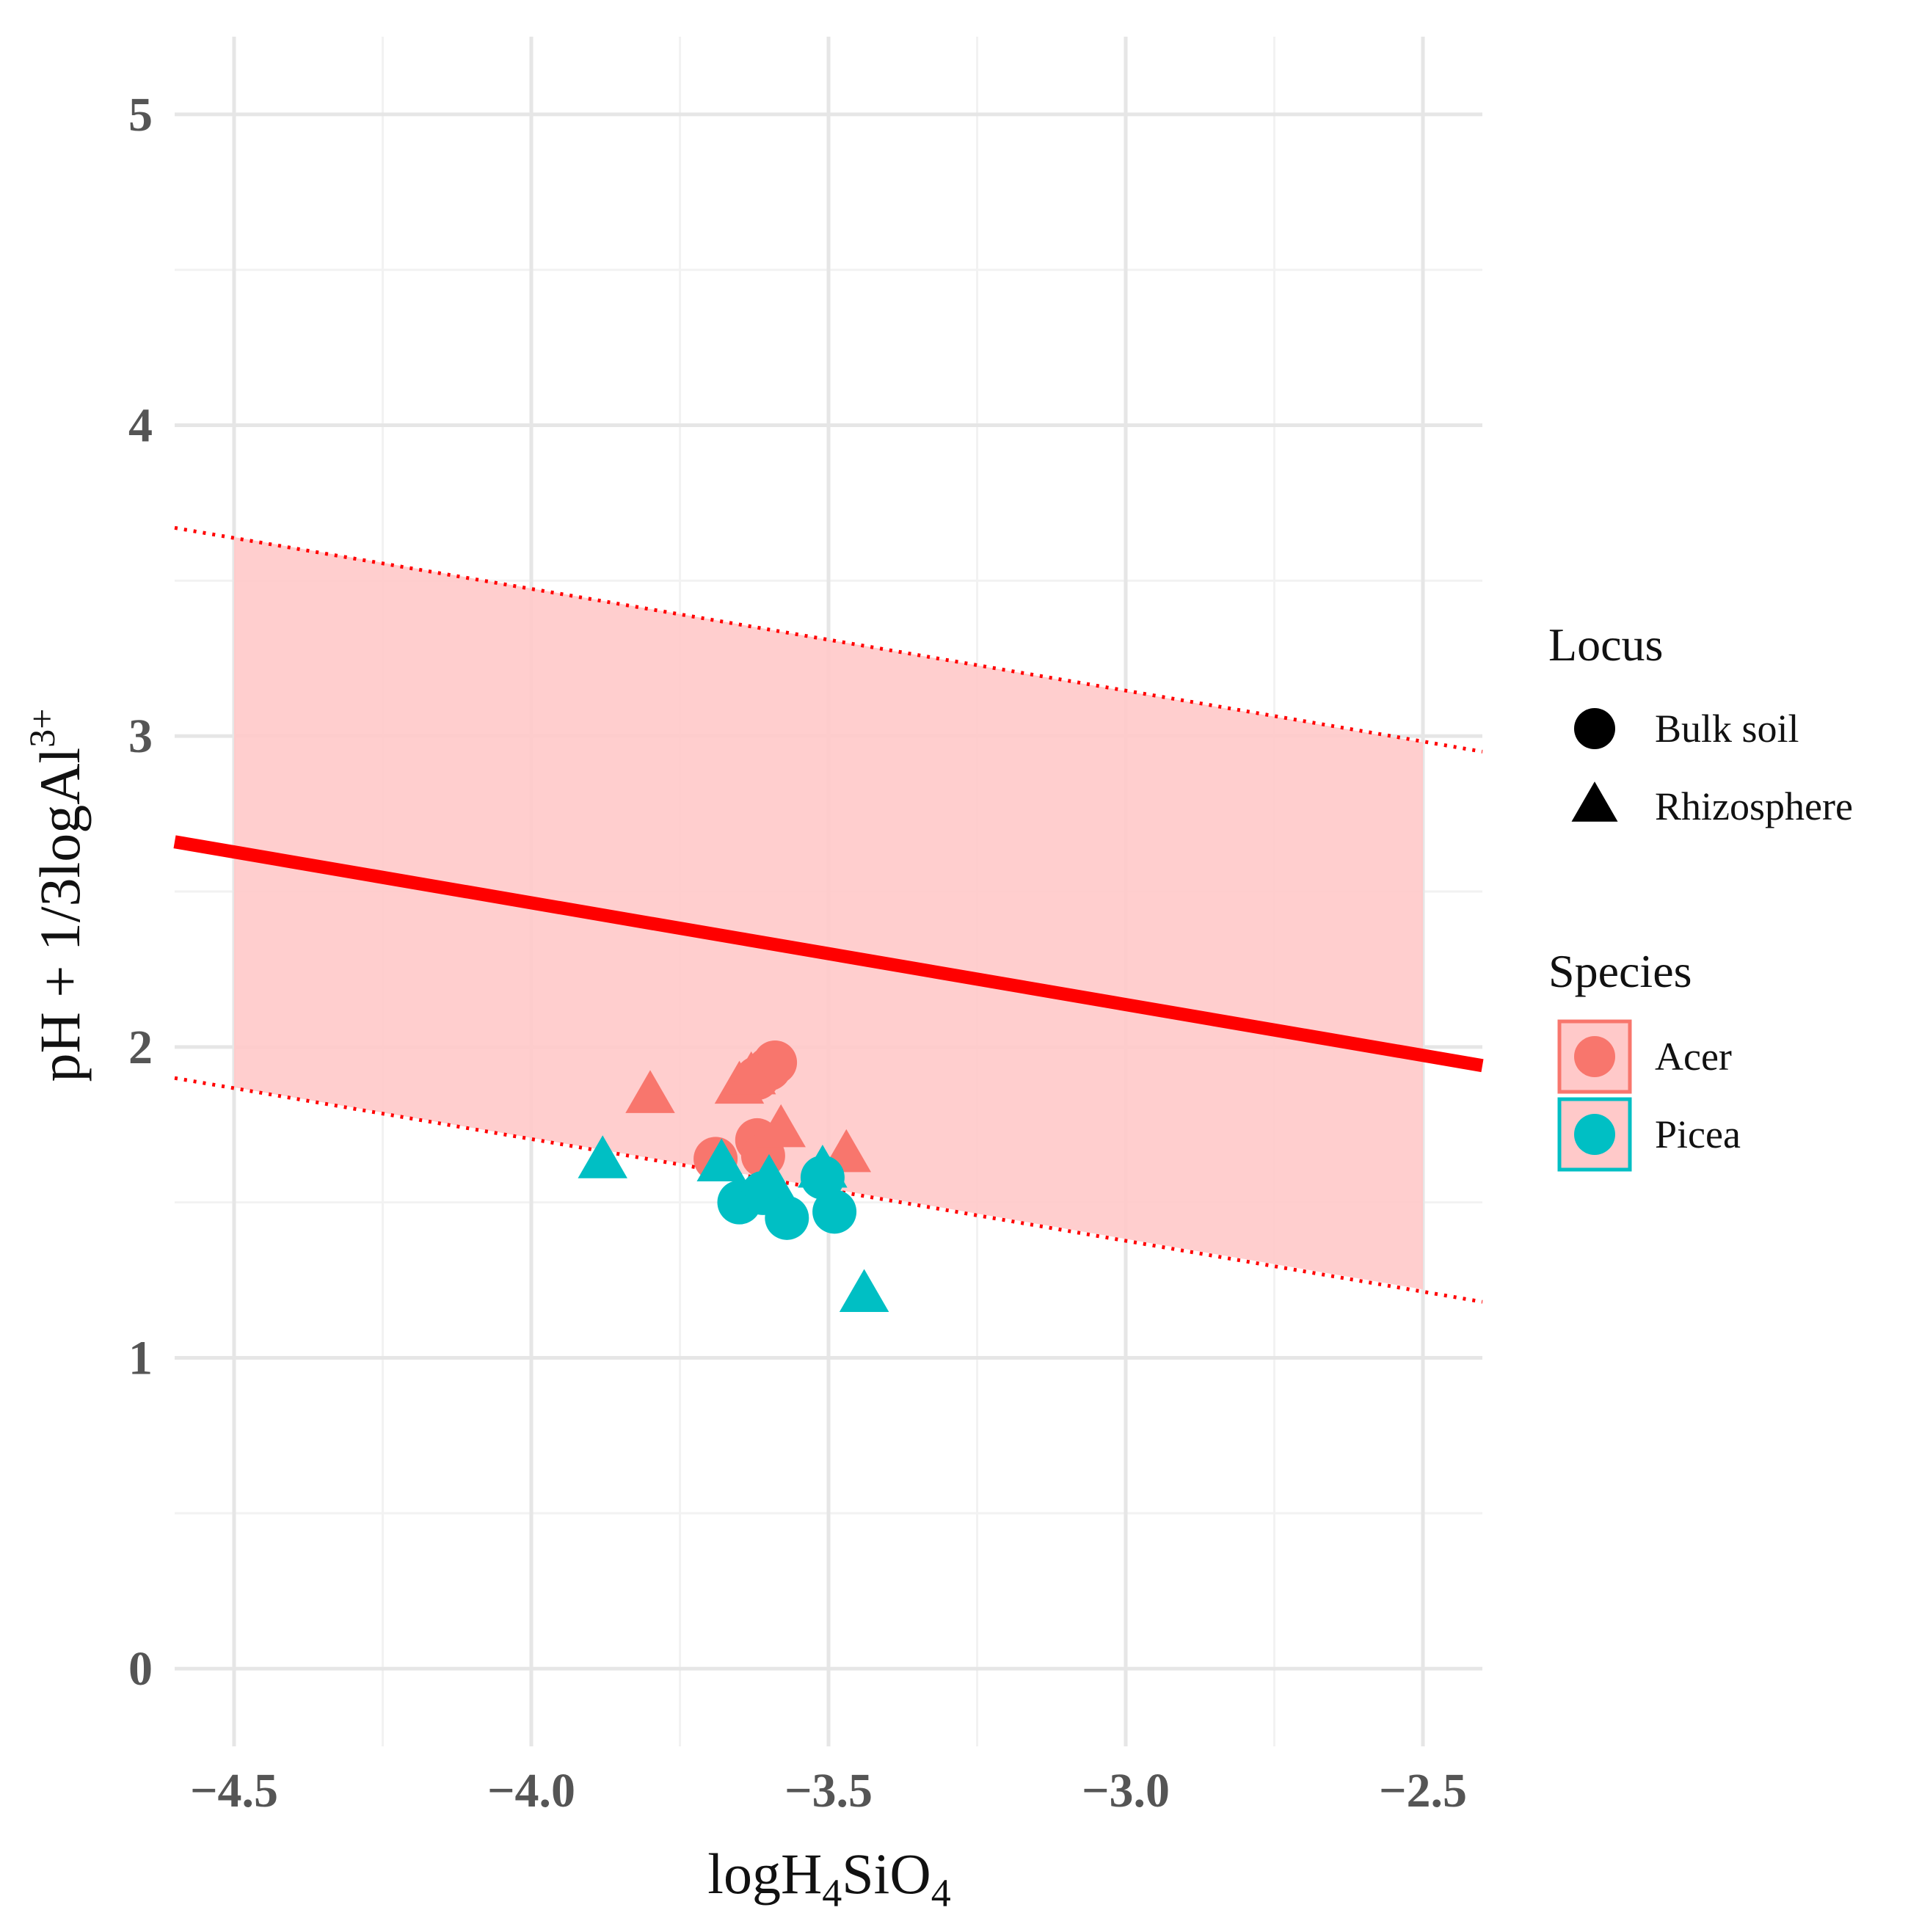  I want to click on x-axis-title-sub2: 4, so click(941, 1893).